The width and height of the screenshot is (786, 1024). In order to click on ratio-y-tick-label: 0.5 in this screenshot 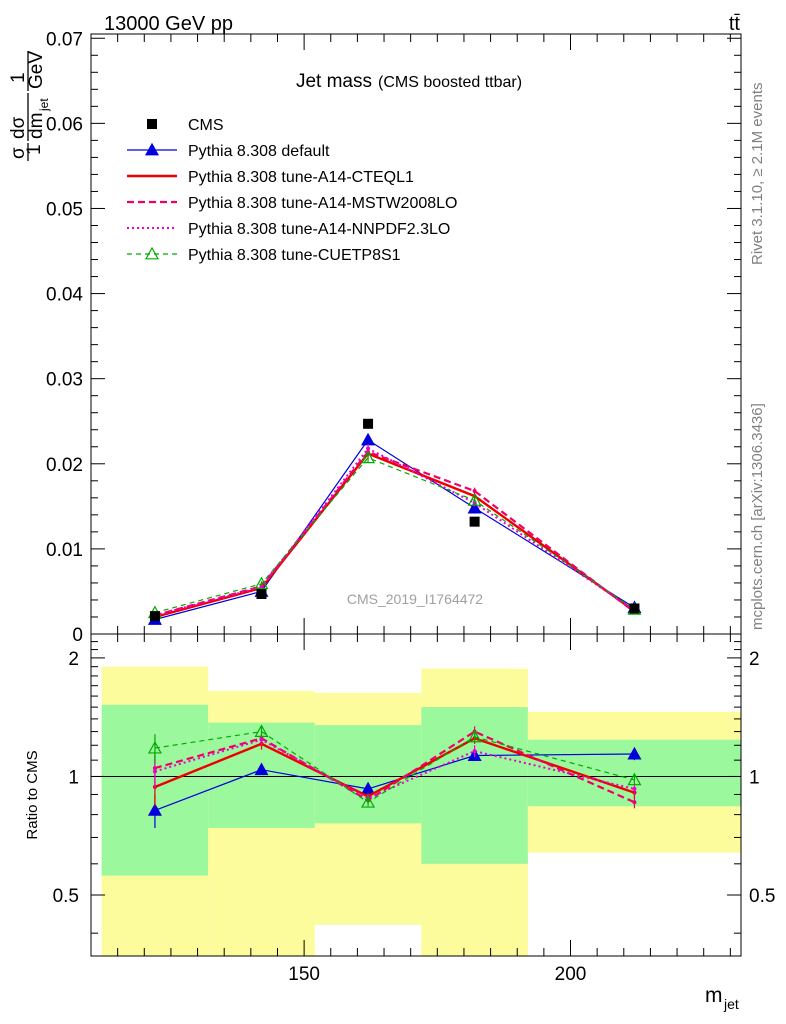, I will do `click(66, 896)`.